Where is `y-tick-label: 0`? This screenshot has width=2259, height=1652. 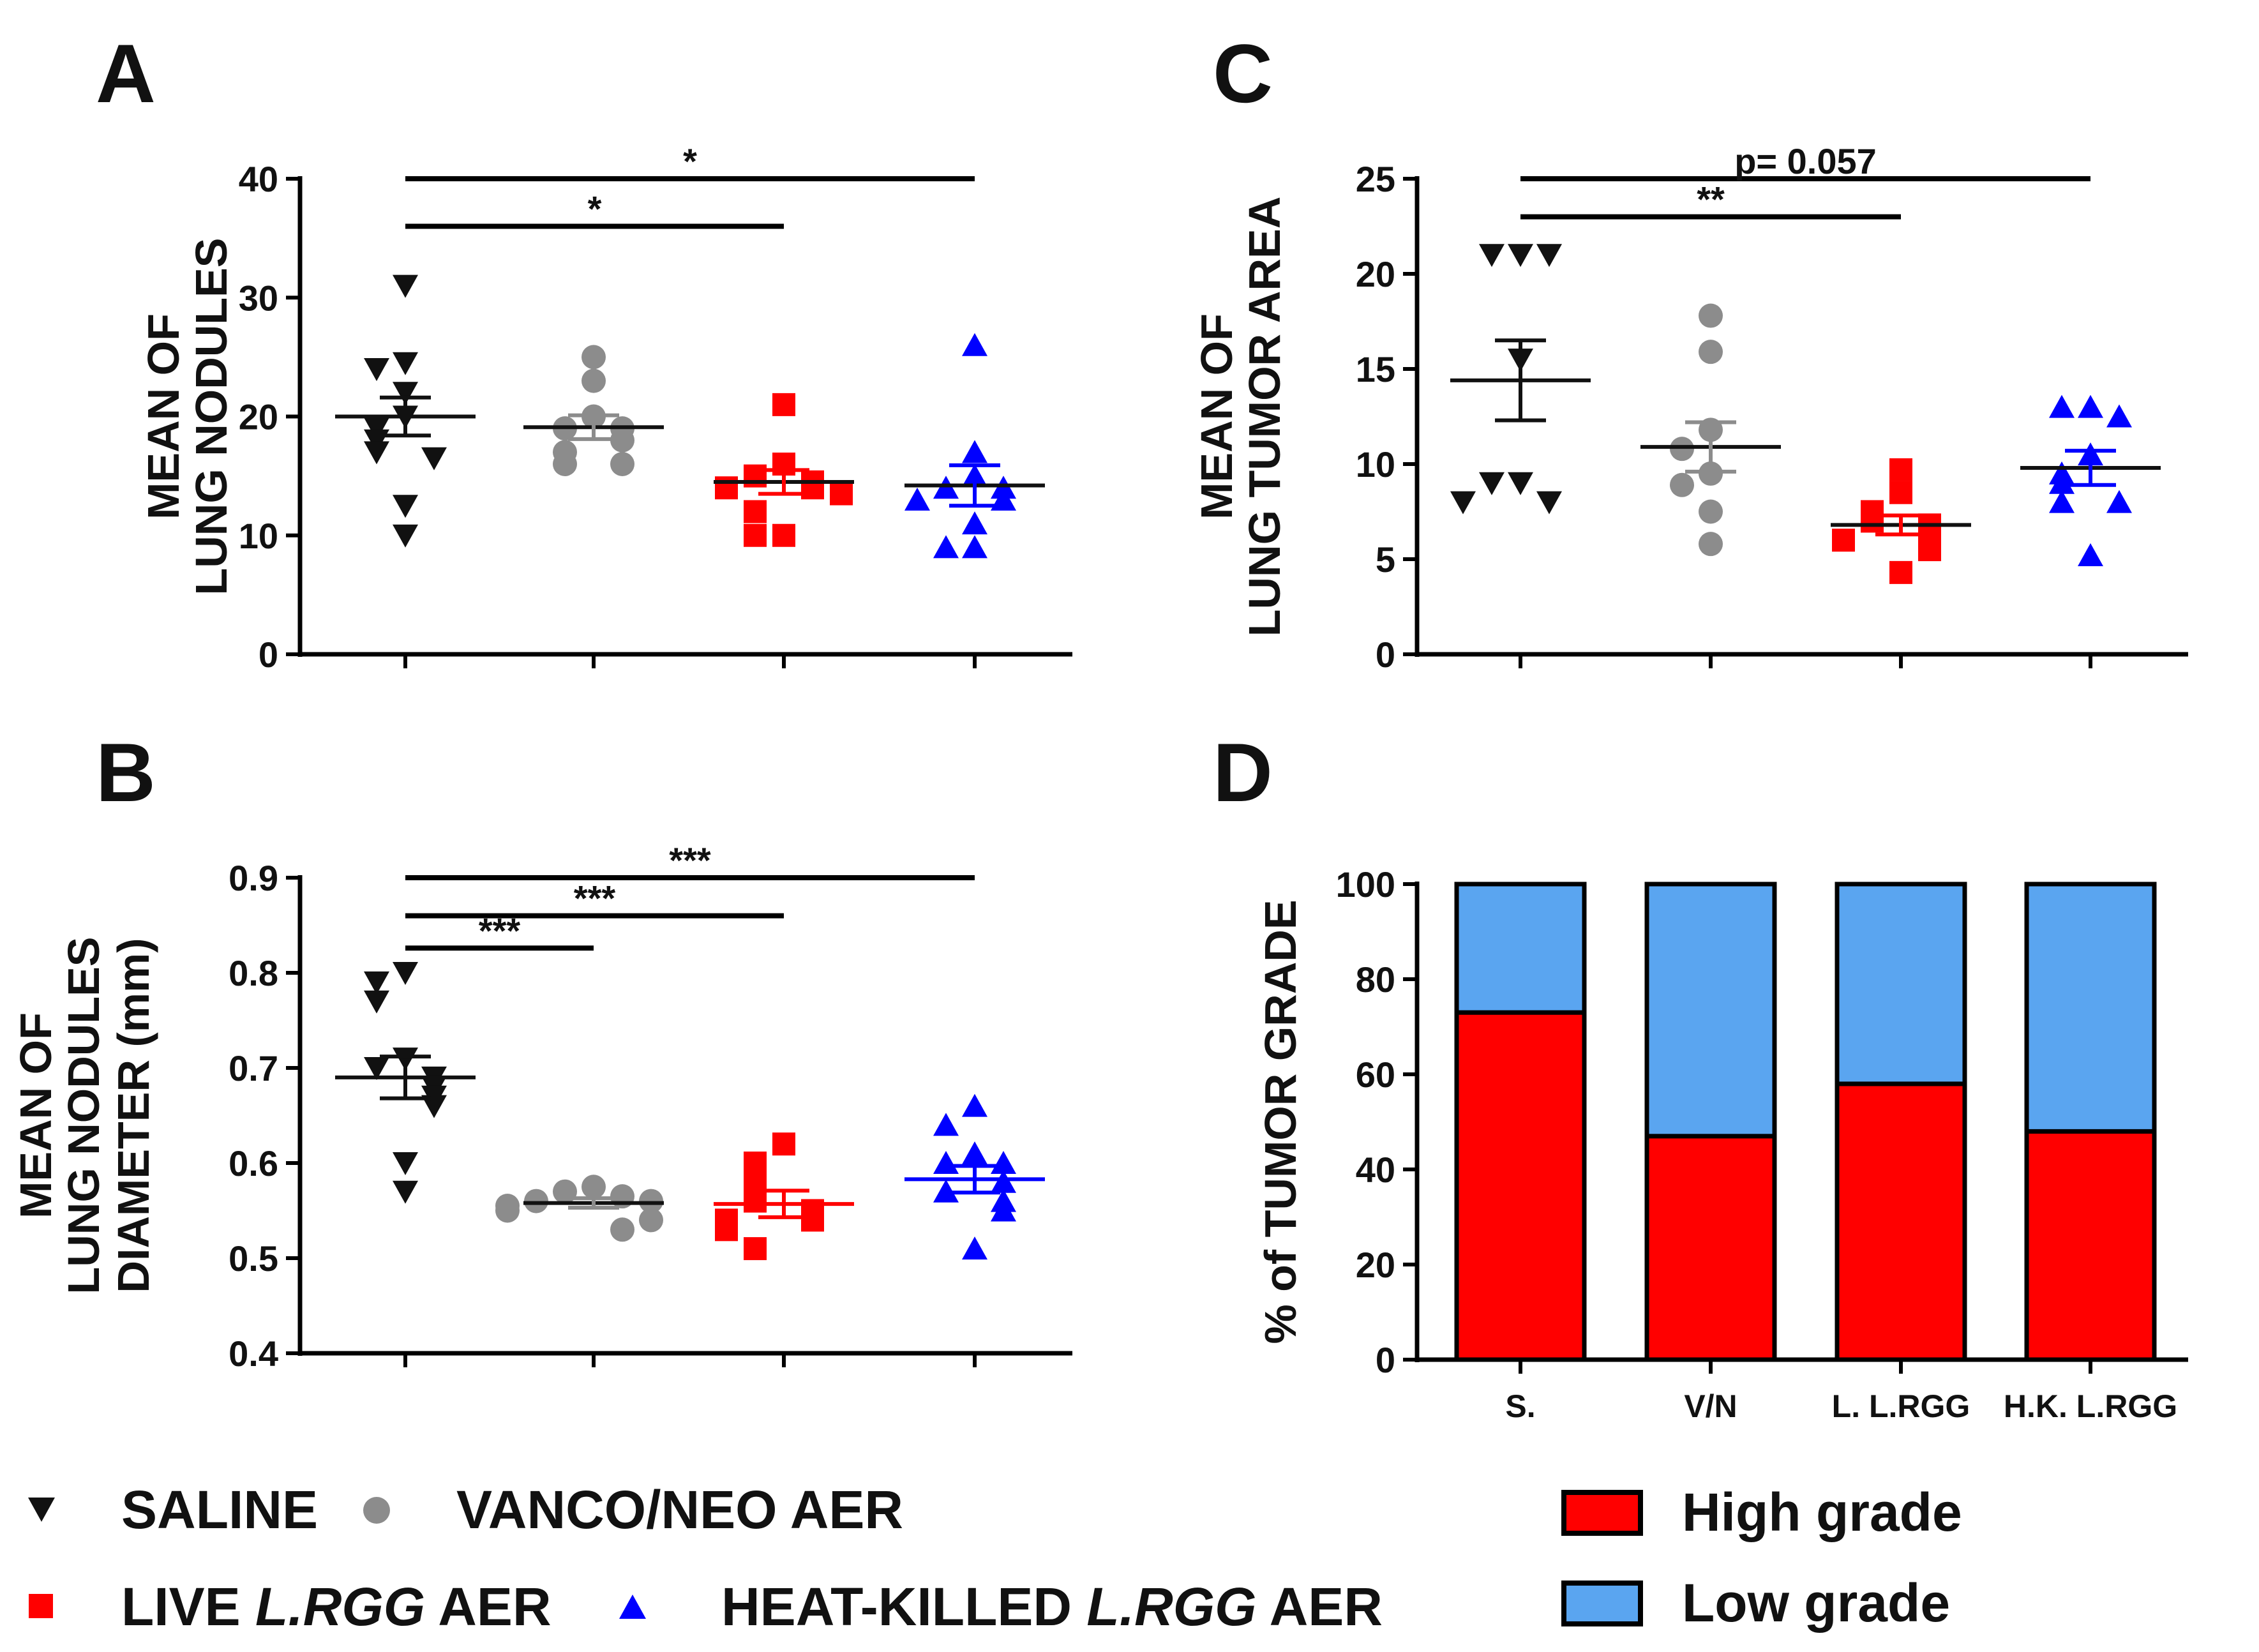
y-tick-label: 0 is located at coordinates (268, 655).